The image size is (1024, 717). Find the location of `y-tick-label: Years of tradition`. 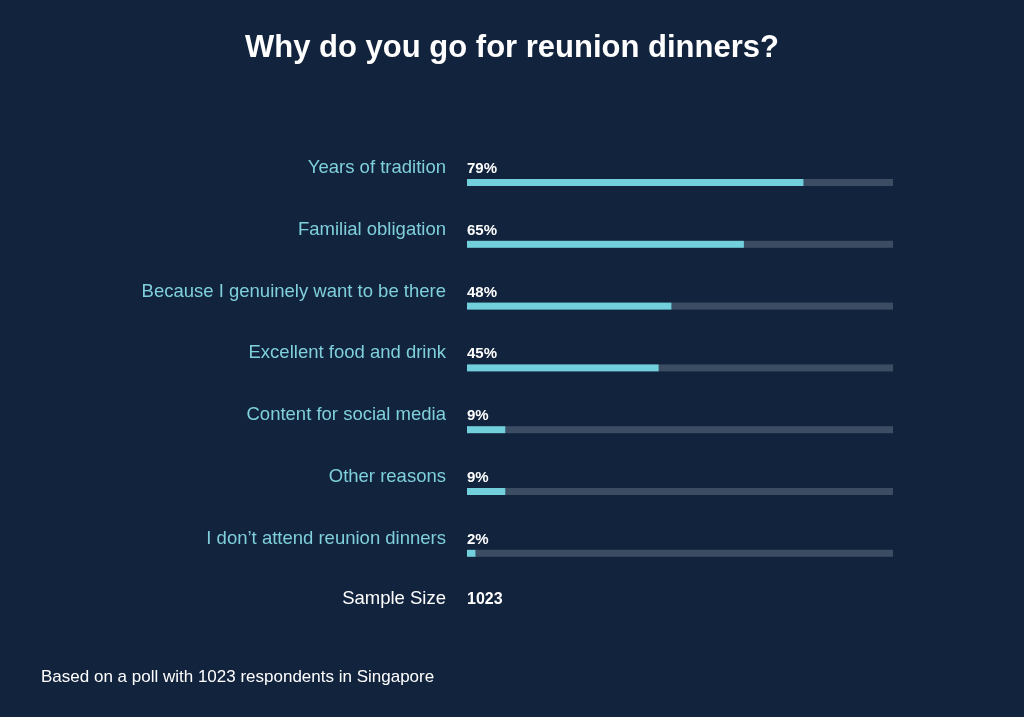

y-tick-label: Years of tradition is located at coordinates (376, 166).